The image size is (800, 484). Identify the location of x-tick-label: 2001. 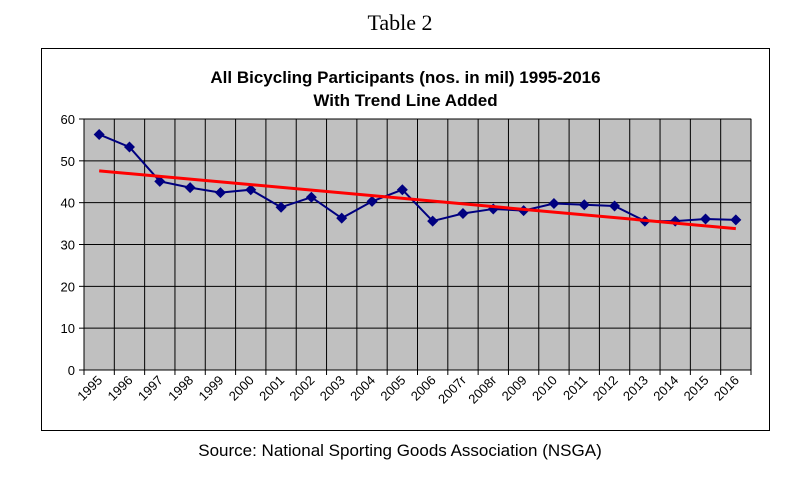
(271, 388).